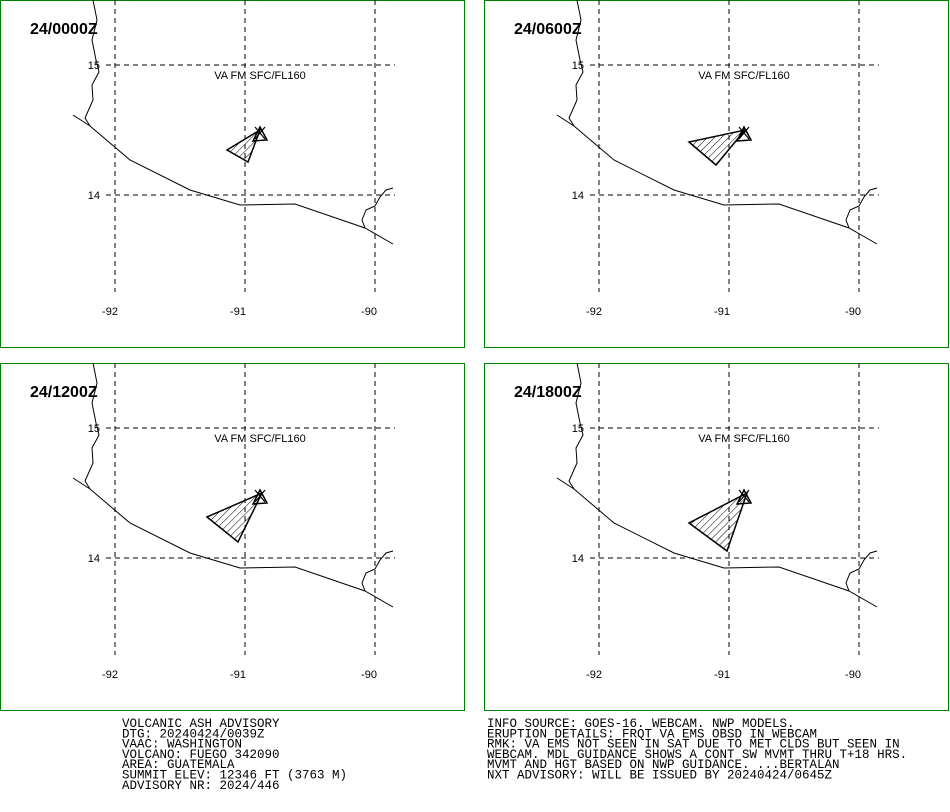  What do you see at coordinates (548, 29) in the screenshot?
I see `valid-time: 24/0600Z` at bounding box center [548, 29].